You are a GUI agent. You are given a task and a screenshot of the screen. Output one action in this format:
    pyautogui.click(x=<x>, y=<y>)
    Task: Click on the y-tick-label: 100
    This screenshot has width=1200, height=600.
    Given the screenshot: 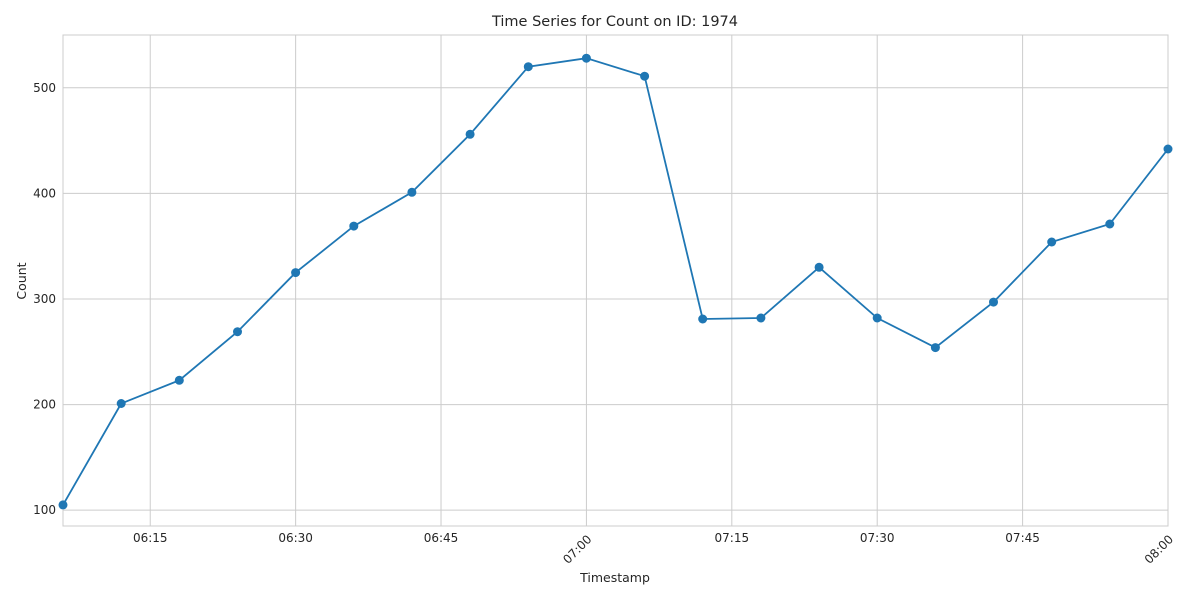 What is the action you would take?
    pyautogui.click(x=44, y=510)
    